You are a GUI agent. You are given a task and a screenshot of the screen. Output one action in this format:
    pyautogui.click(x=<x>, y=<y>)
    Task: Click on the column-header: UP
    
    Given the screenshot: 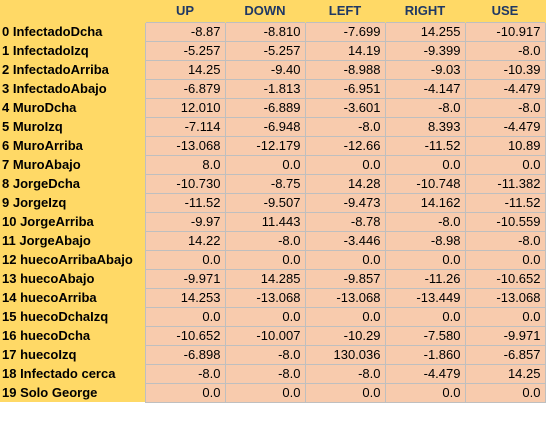 What is the action you would take?
    pyautogui.click(x=185, y=11)
    